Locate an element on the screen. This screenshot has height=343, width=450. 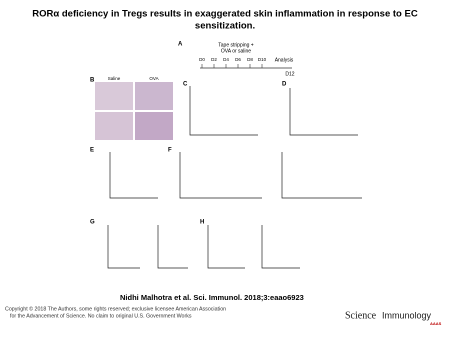
timeline-day: D4 is located at coordinates (226, 59).